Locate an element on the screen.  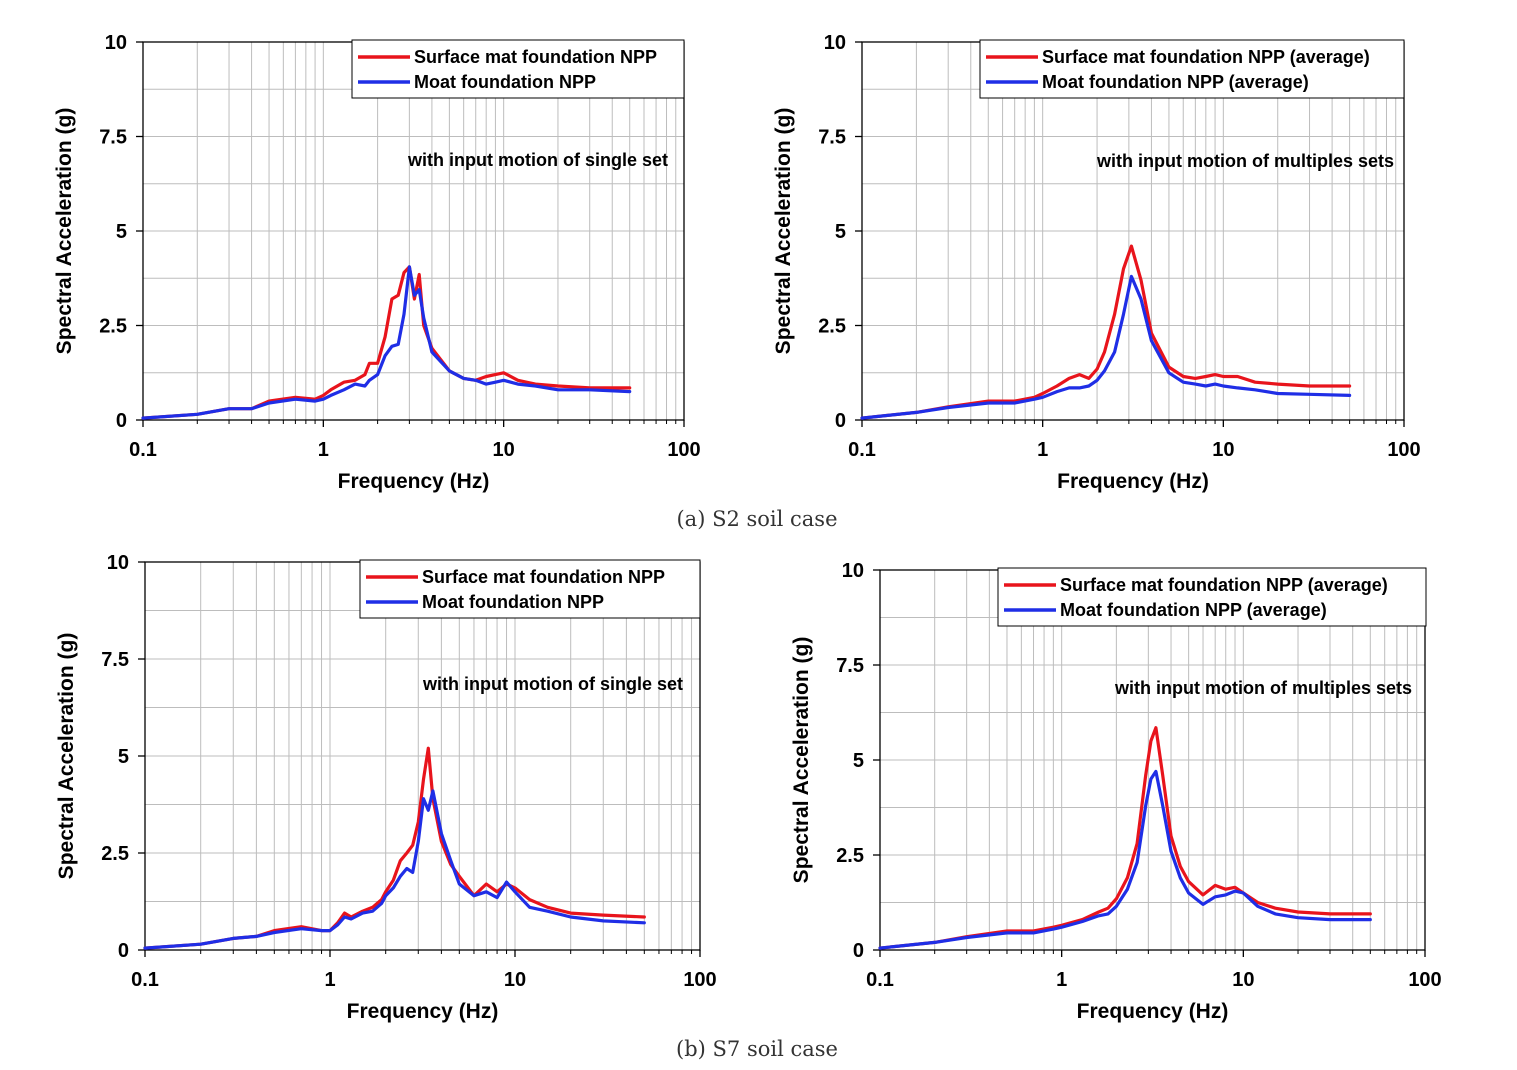
caption-b: (b) S7 soil case is located at coordinates (757, 1049).